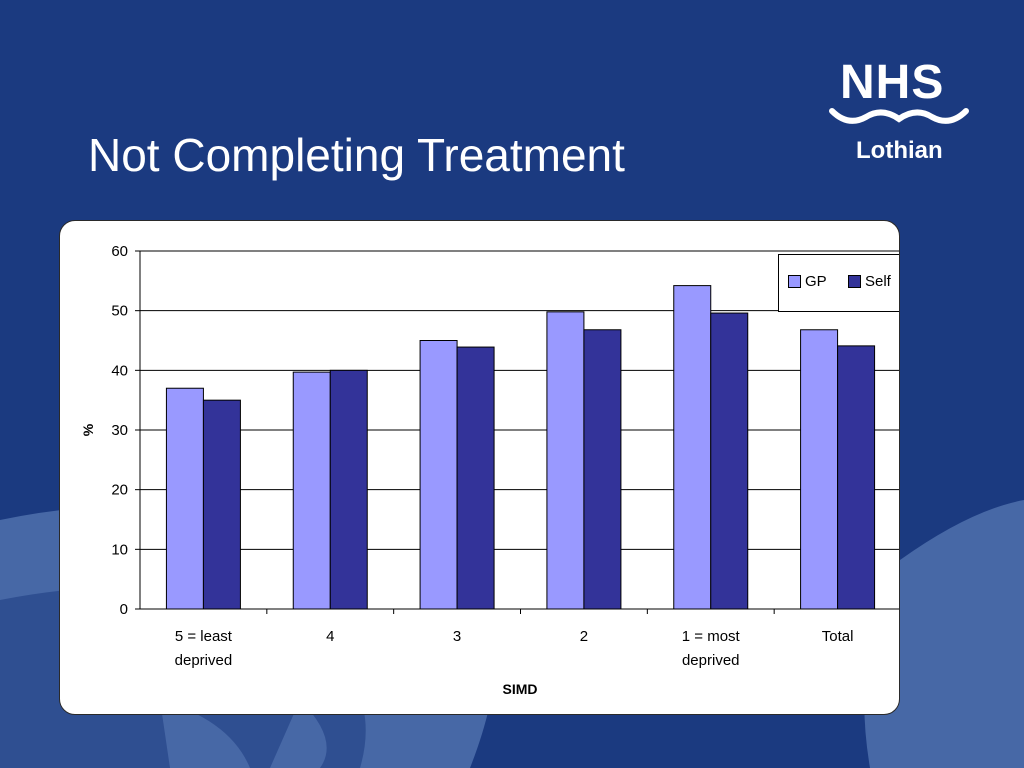 The height and width of the screenshot is (768, 1024). I want to click on y-tick-label: 50, so click(119, 311).